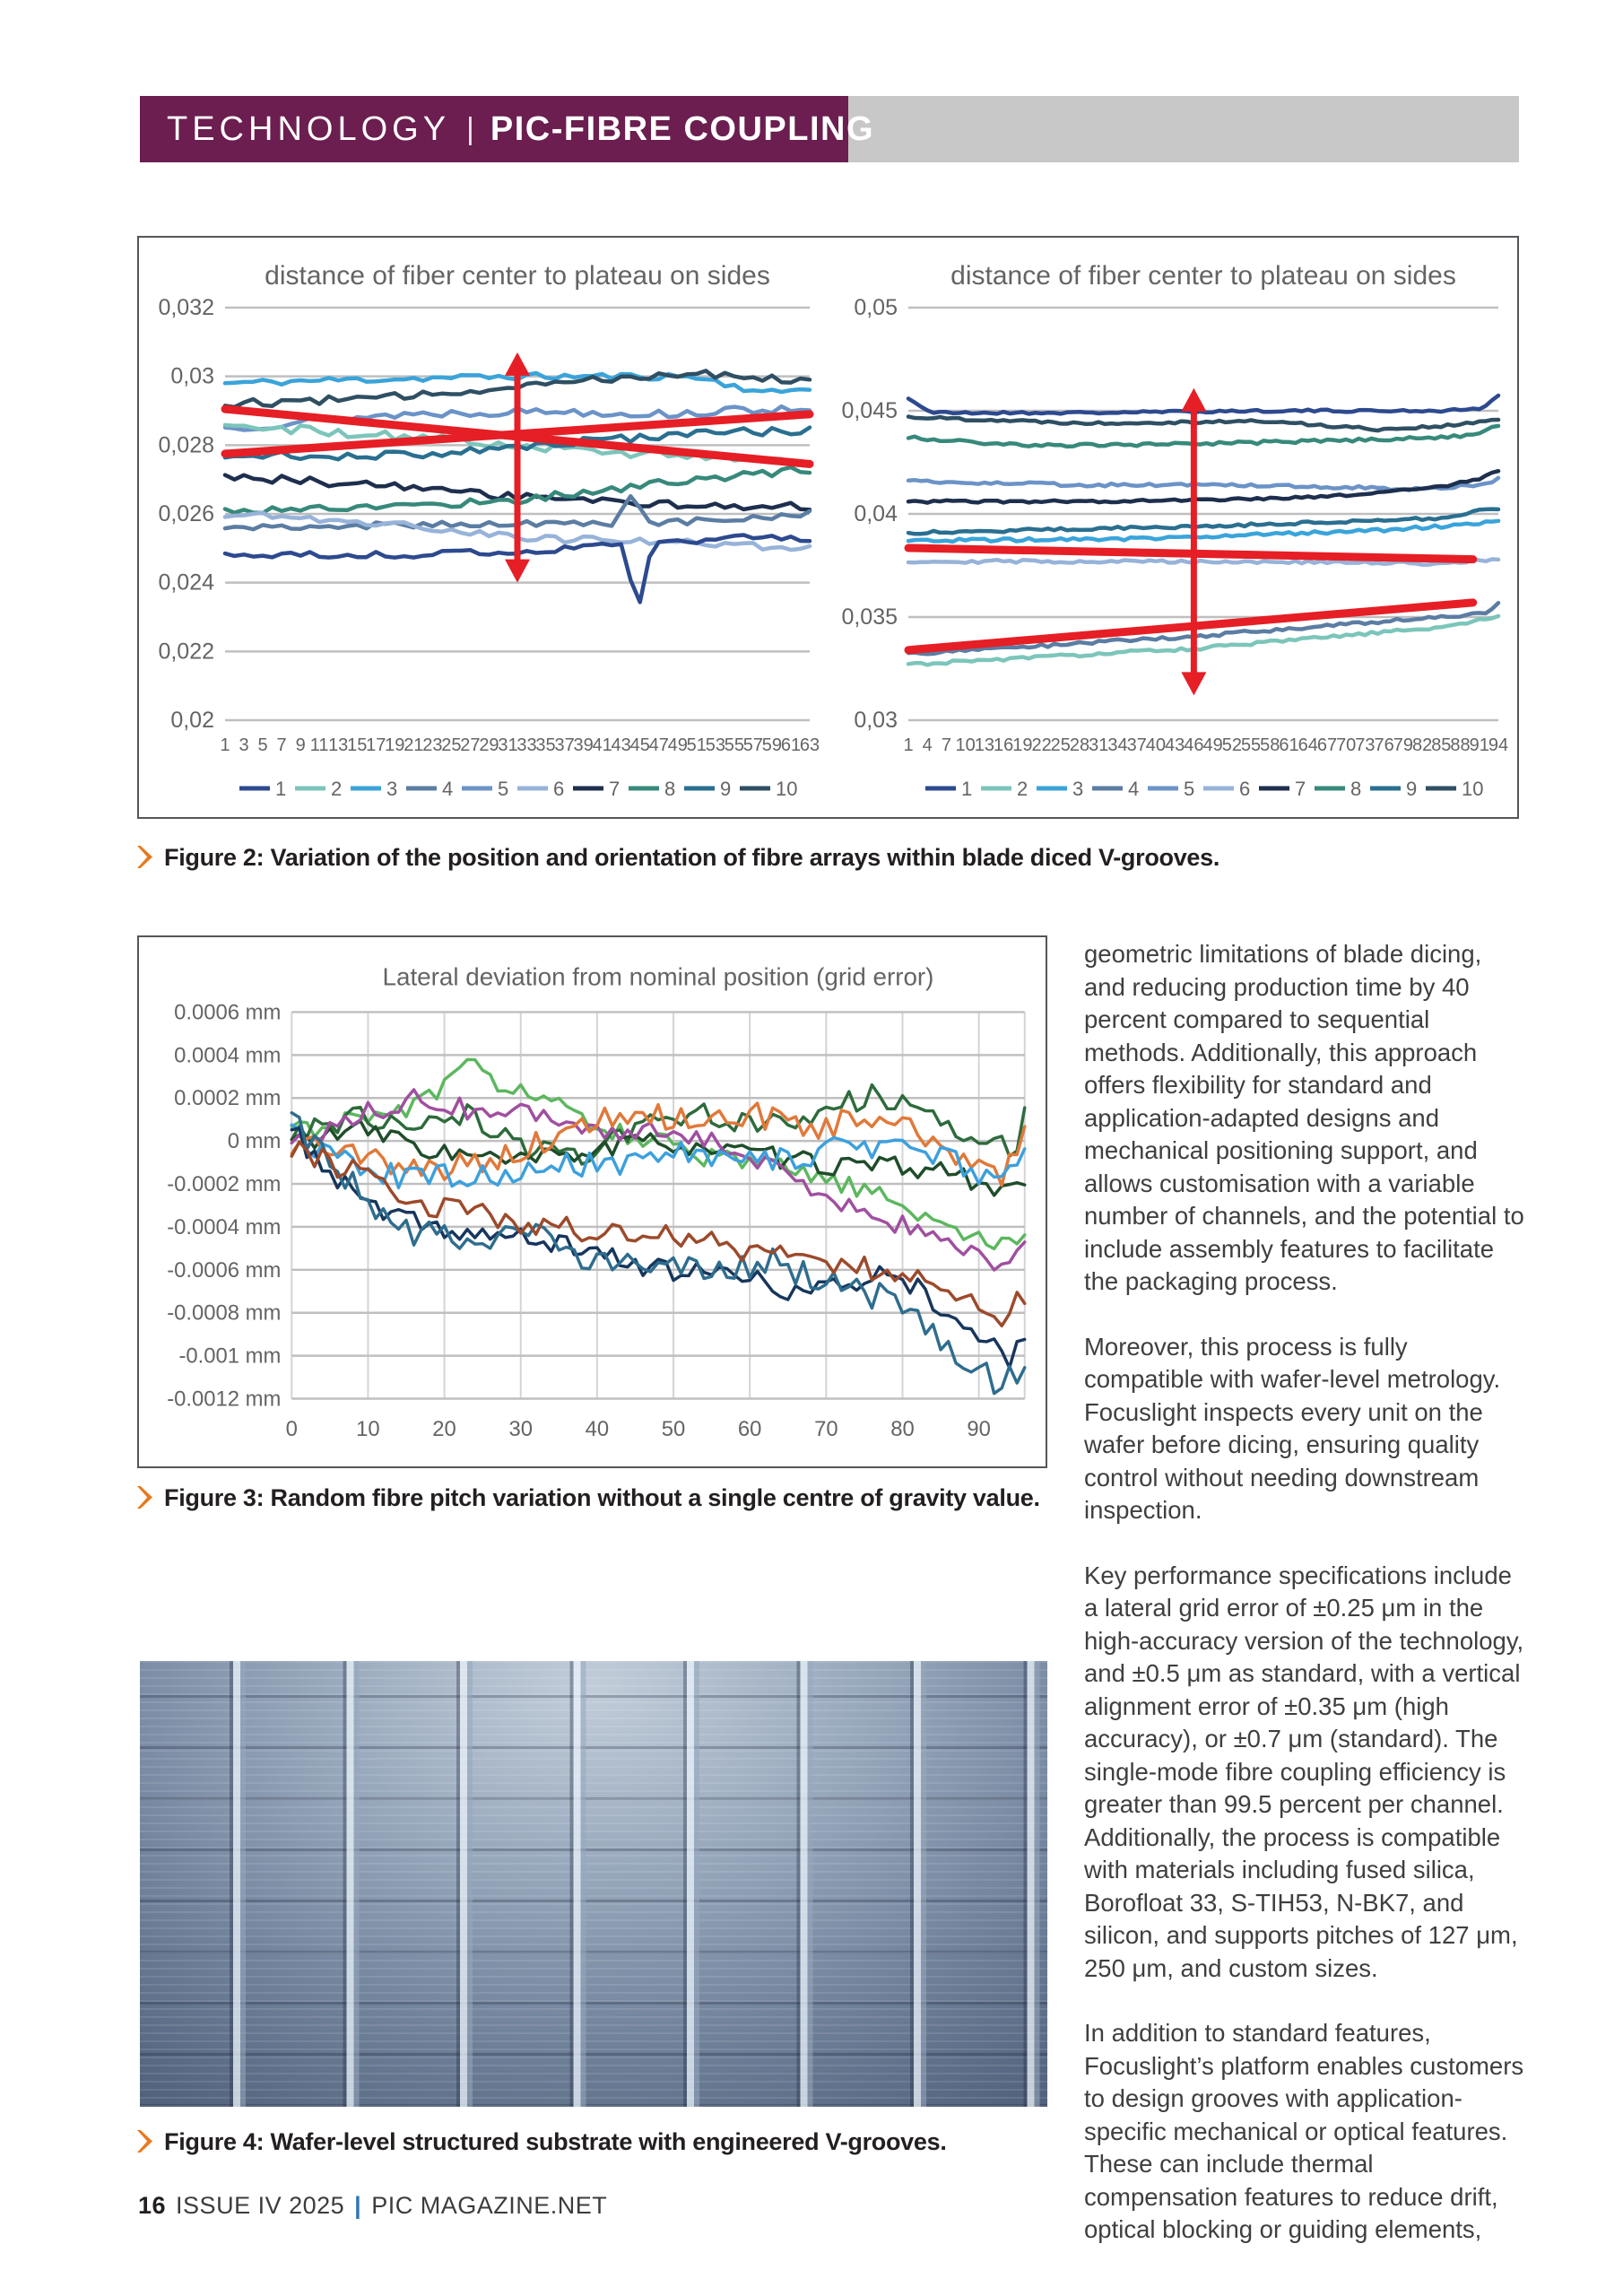  I want to click on svg-text: 50, so click(674, 1429).